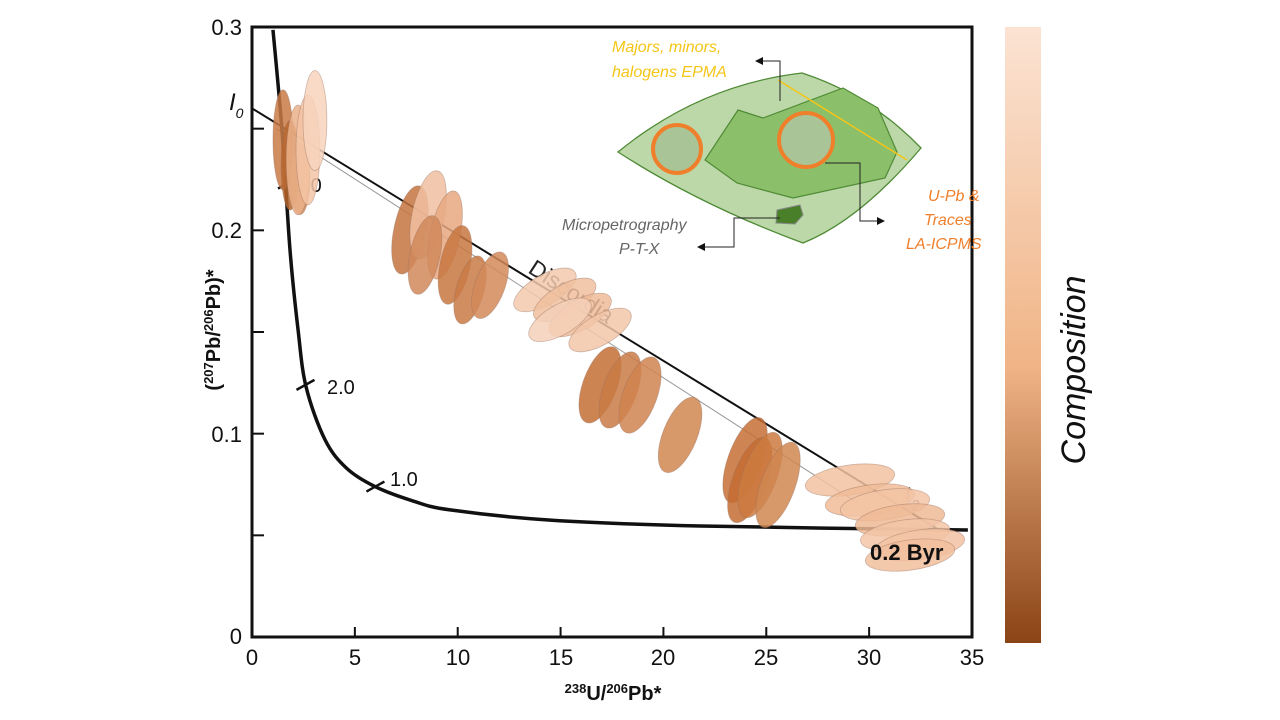  What do you see at coordinates (806, 140) in the screenshot?
I see `laser-spot-right` at bounding box center [806, 140].